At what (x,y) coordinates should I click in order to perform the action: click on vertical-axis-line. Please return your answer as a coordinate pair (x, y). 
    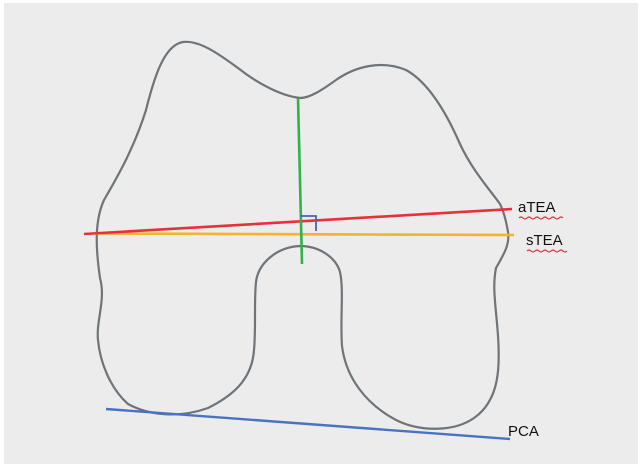
    Looking at the image, I should click on (300, 181).